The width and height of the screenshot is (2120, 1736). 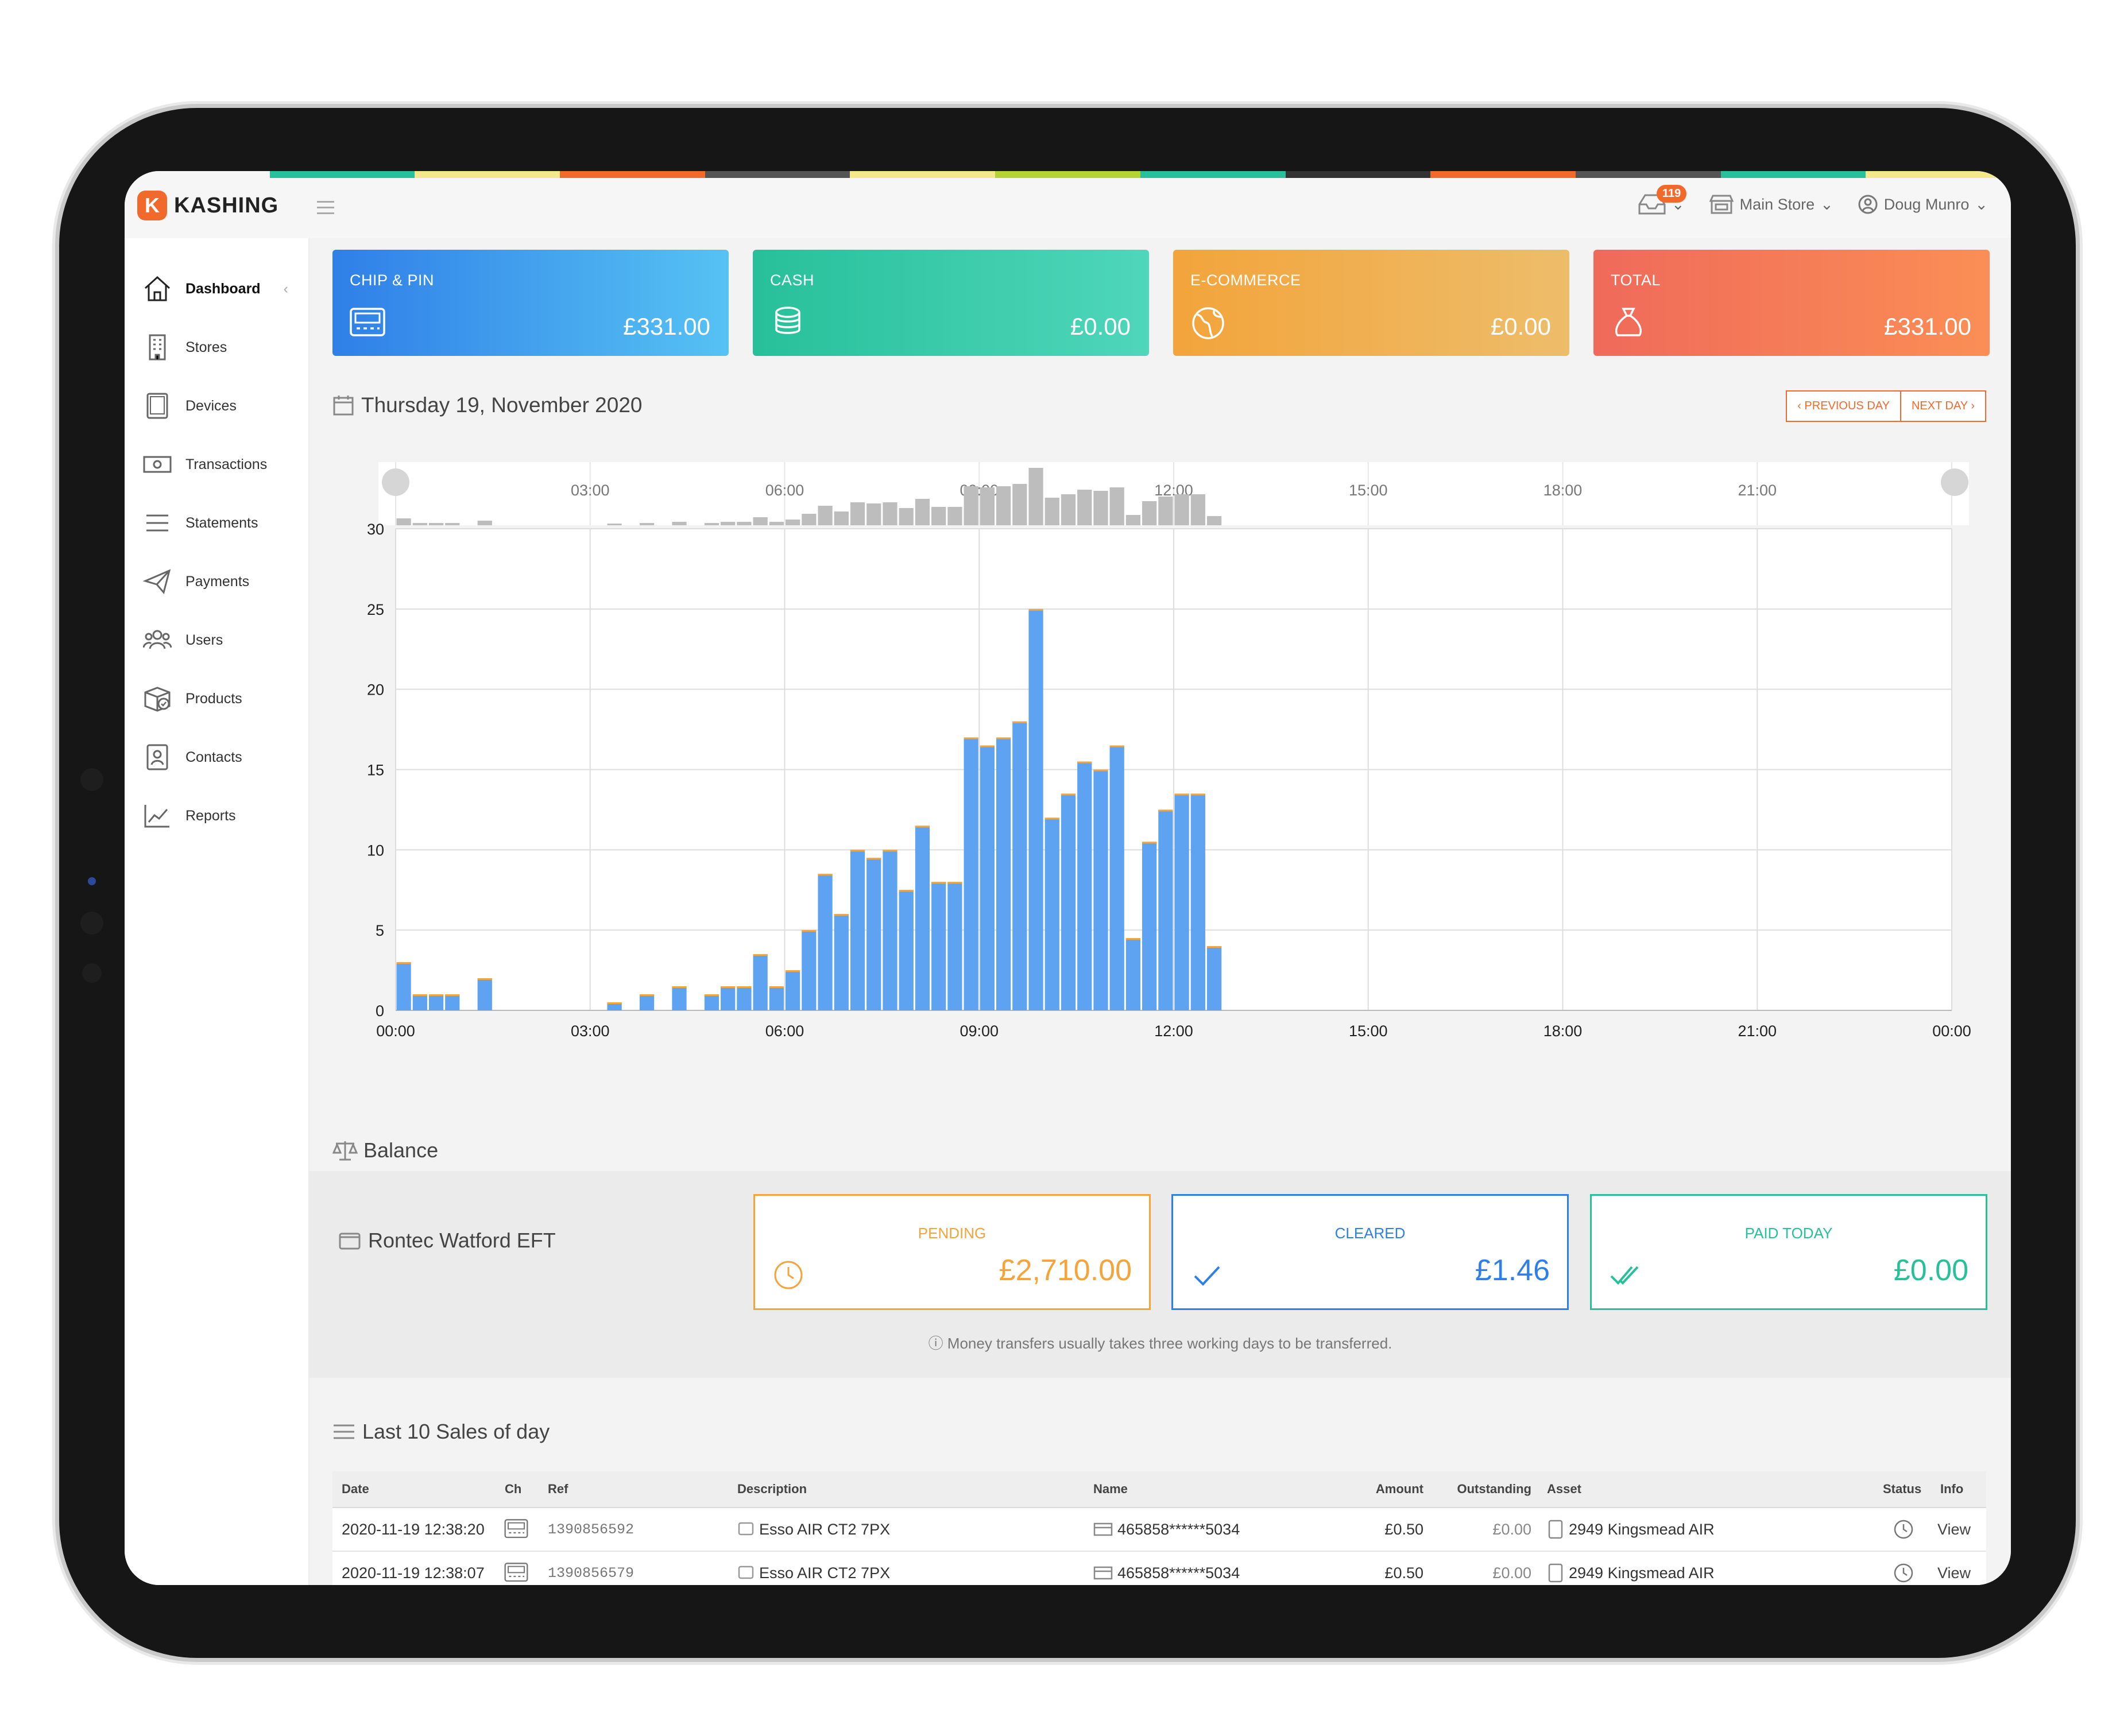 What do you see at coordinates (1178, 1529) in the screenshot?
I see `card-number: 465858******5034` at bounding box center [1178, 1529].